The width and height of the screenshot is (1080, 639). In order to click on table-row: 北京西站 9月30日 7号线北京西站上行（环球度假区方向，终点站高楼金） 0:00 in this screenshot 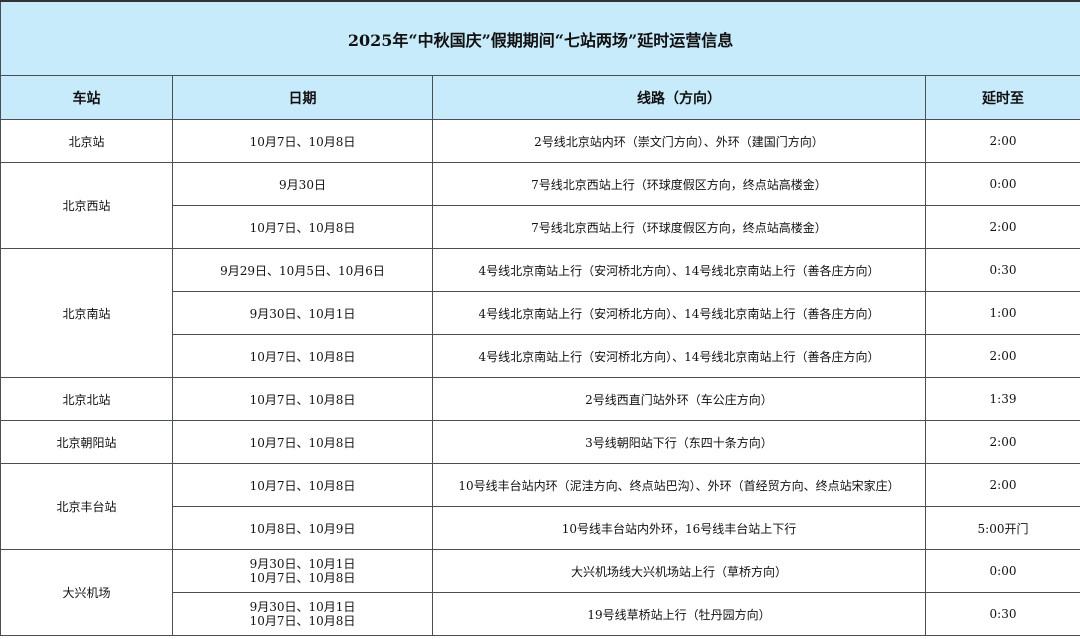, I will do `click(540, 205)`.